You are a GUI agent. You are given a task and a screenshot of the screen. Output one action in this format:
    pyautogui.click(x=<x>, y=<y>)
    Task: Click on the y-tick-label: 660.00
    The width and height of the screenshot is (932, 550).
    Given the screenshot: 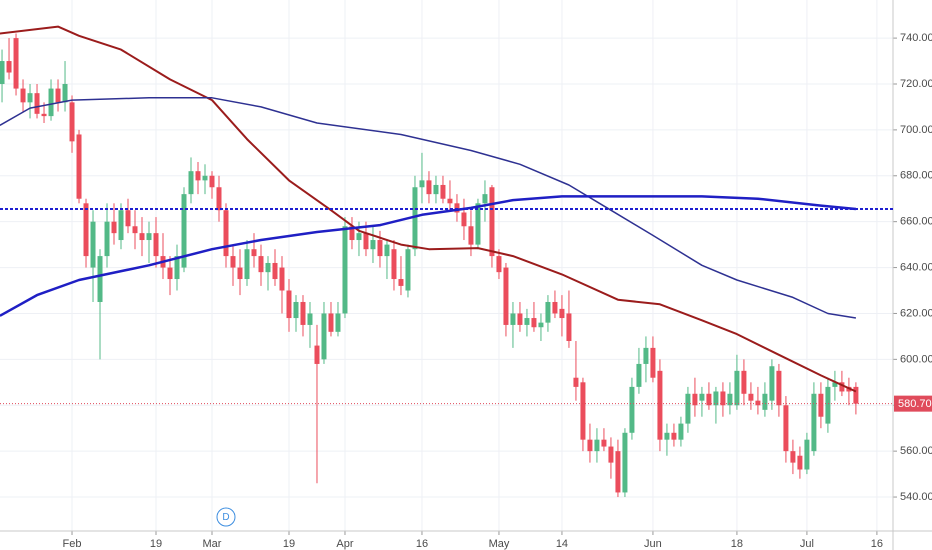 What is the action you would take?
    pyautogui.click(x=916, y=222)
    